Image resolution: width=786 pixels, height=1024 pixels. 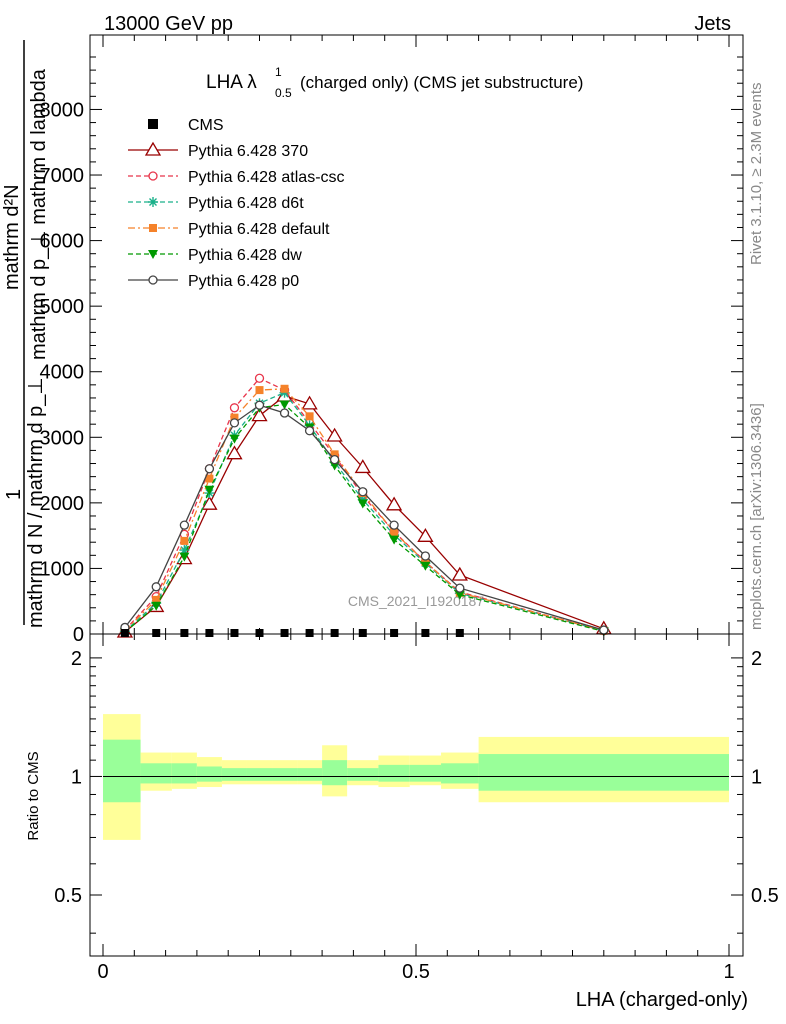 I want to click on legend-item: Pythia 6.428 p0, so click(x=213, y=281).